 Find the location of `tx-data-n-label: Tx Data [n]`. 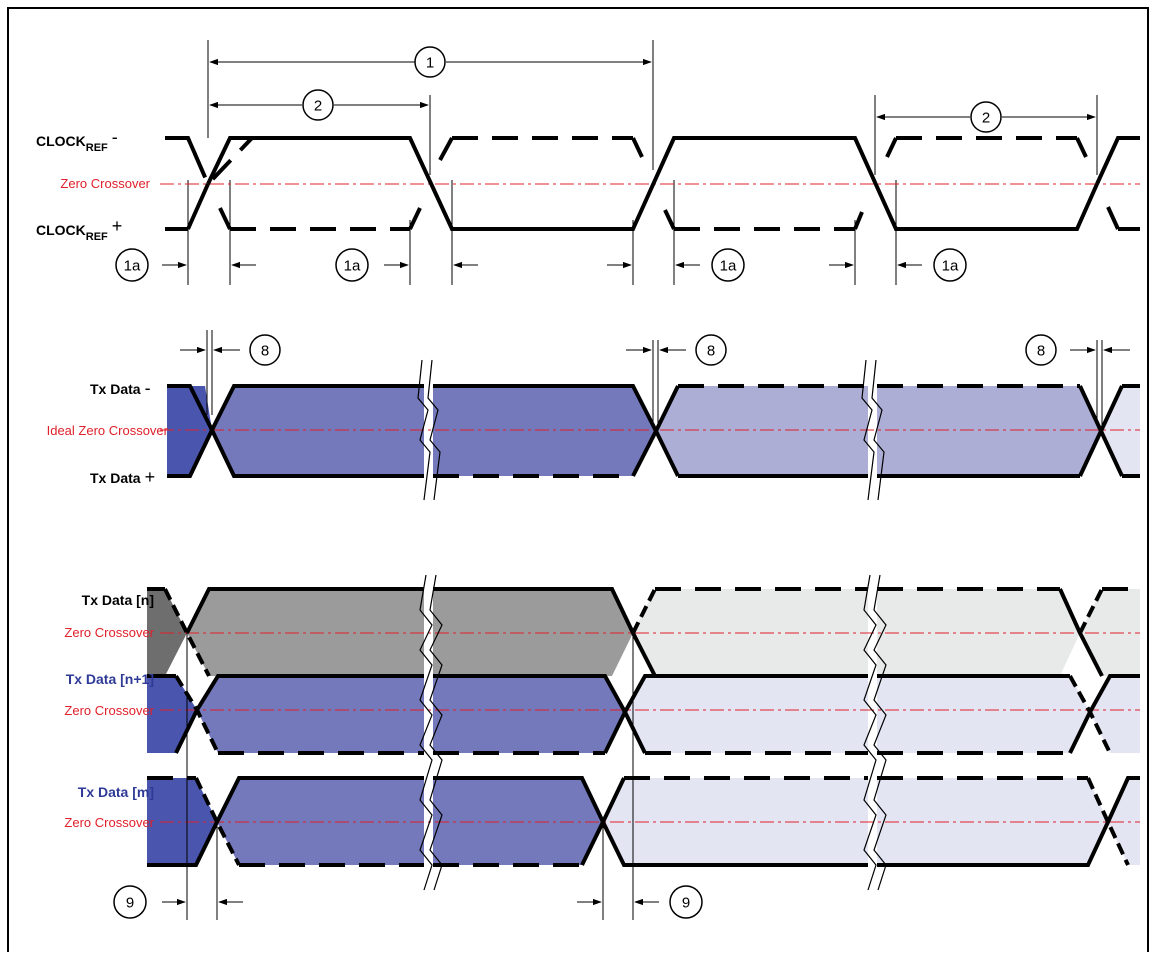

tx-data-n-label: Tx Data [n] is located at coordinates (118, 600).